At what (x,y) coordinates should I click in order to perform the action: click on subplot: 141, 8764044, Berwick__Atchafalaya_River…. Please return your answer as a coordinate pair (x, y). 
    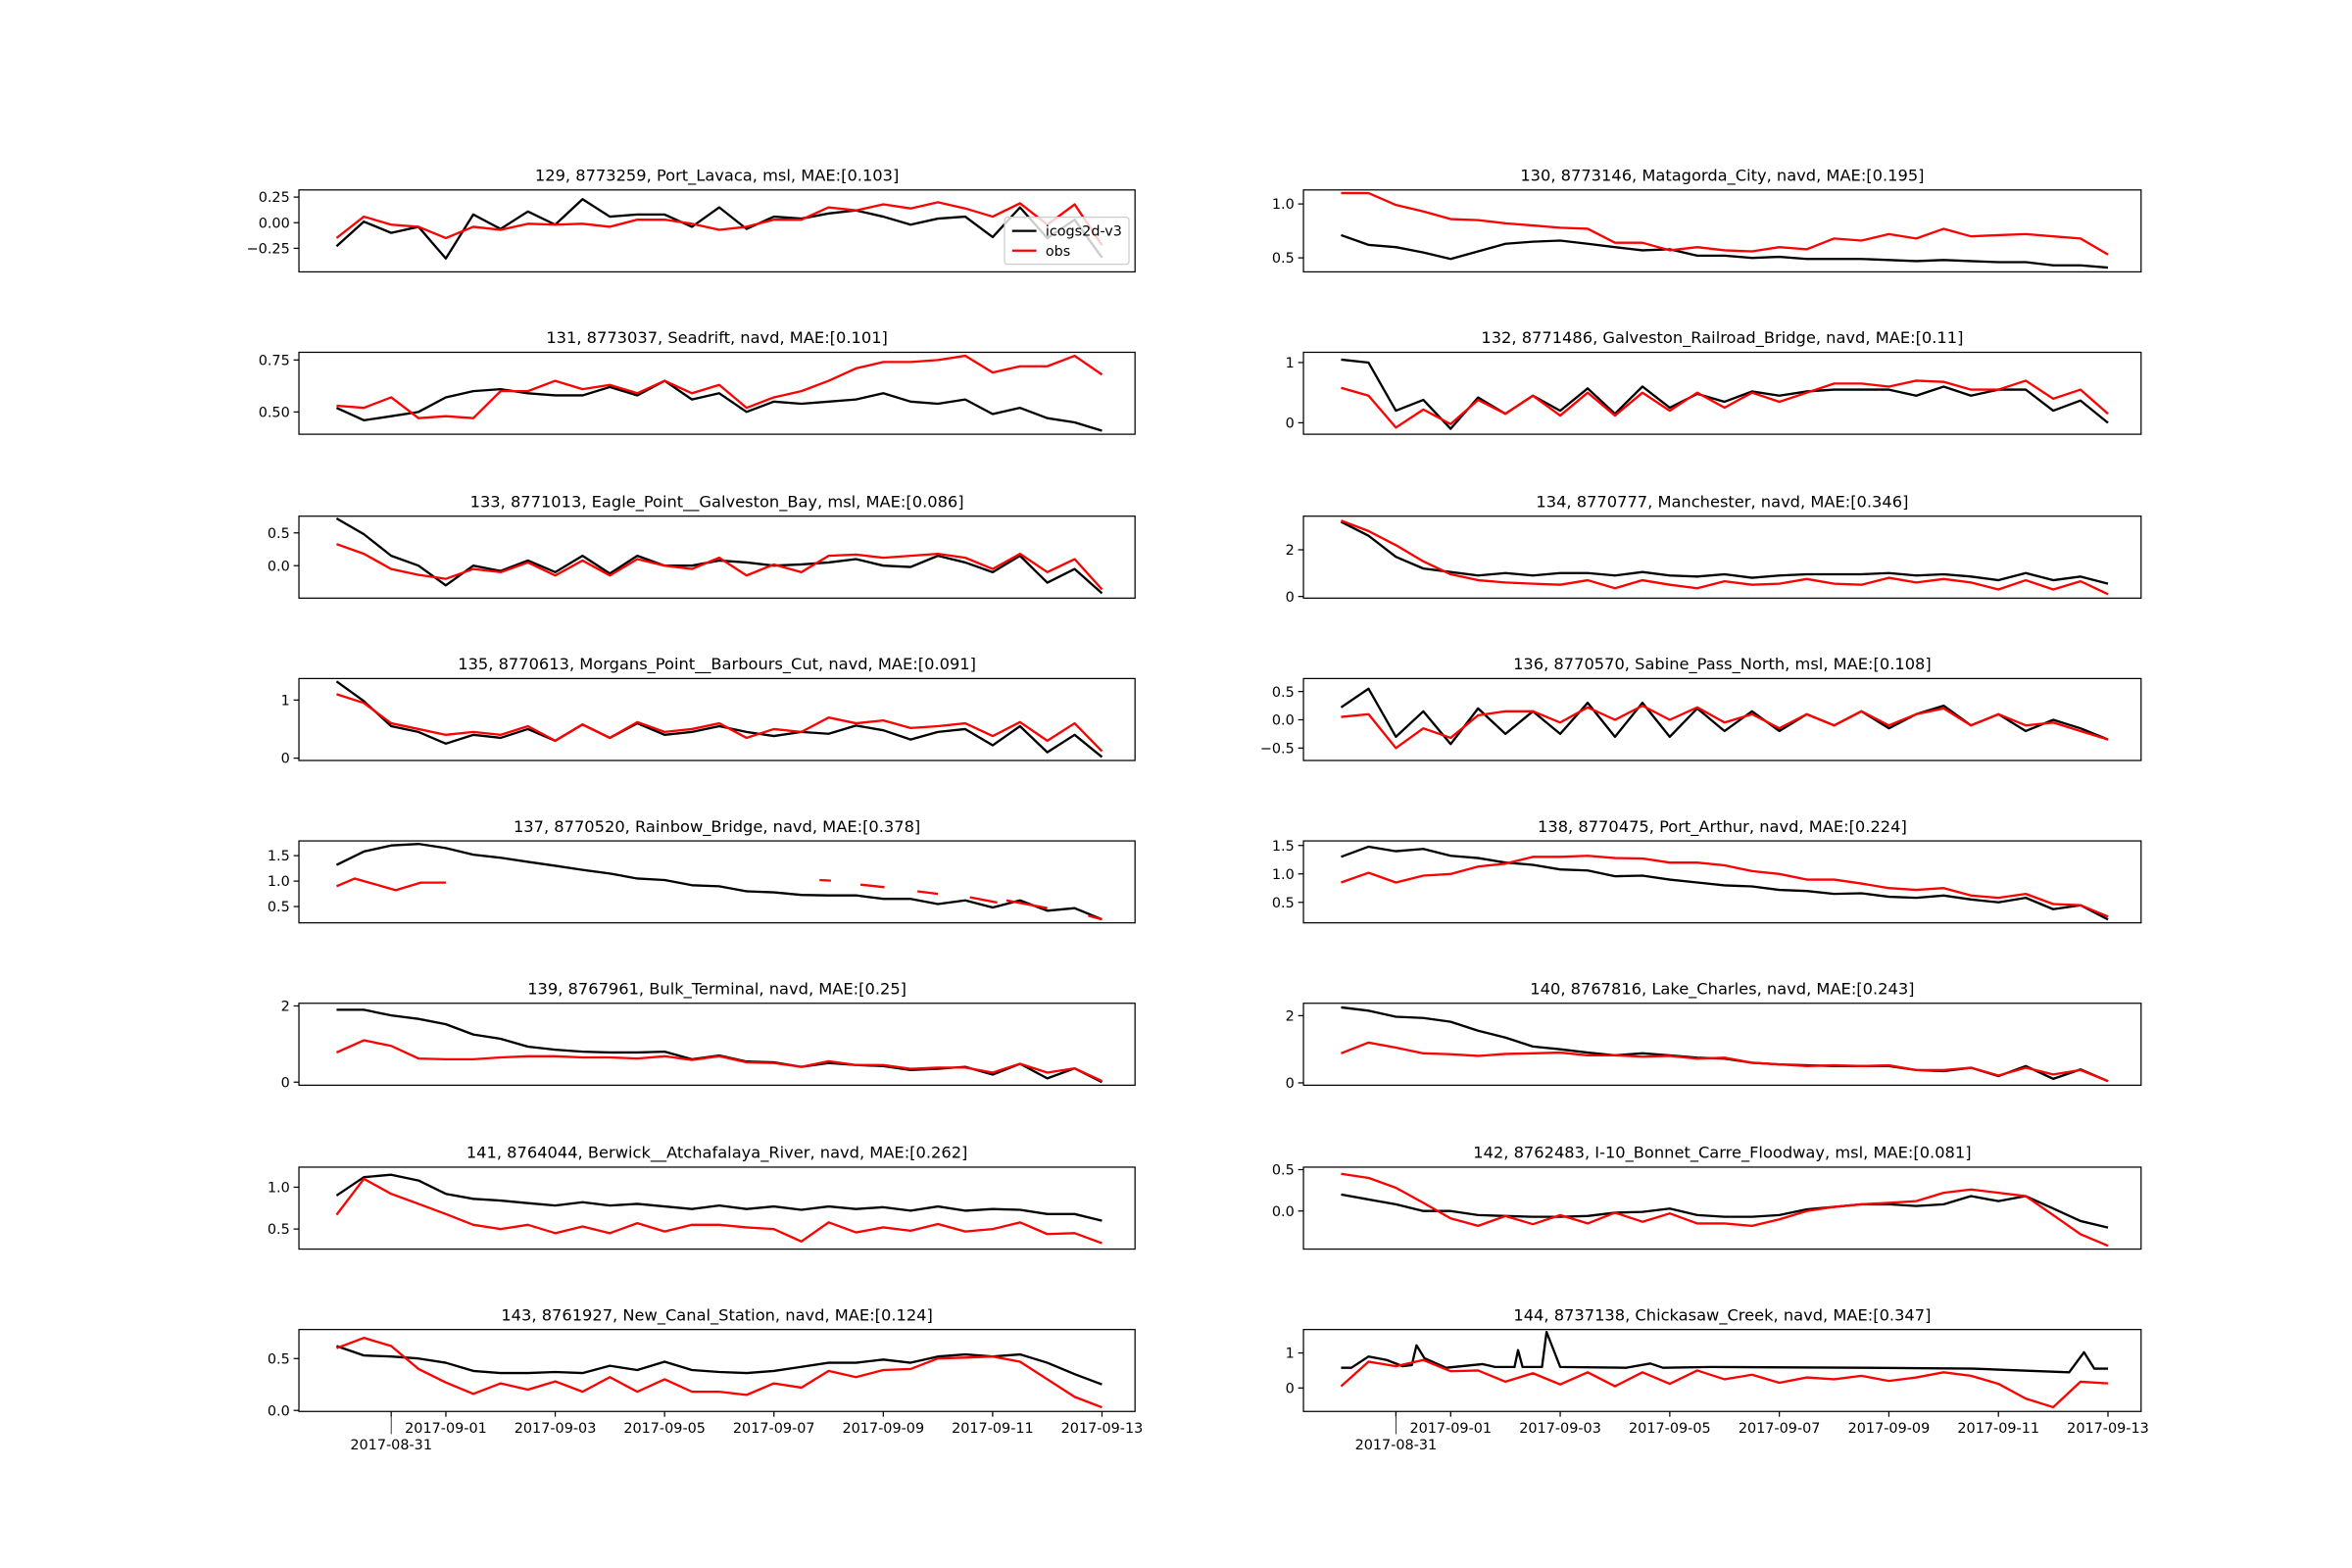
    Looking at the image, I should click on (702, 1197).